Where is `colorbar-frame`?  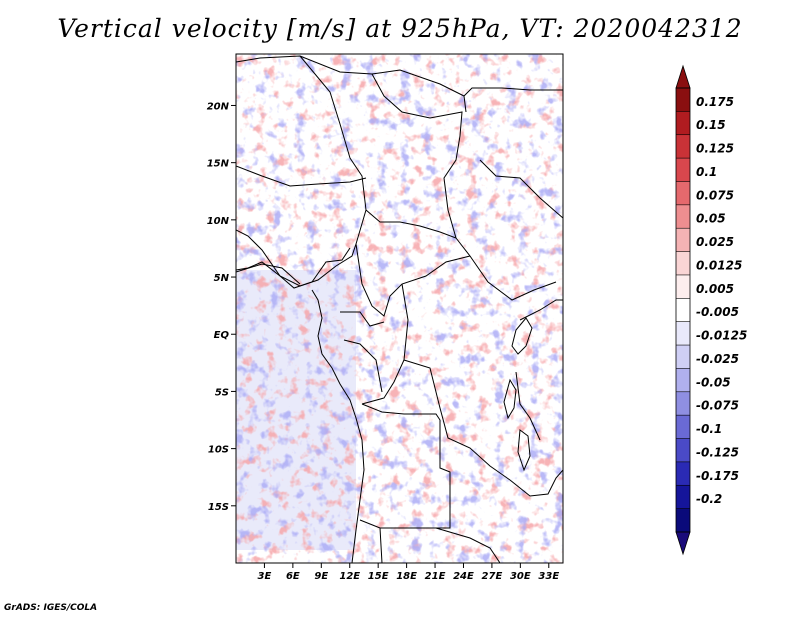
colorbar-frame is located at coordinates (683, 310).